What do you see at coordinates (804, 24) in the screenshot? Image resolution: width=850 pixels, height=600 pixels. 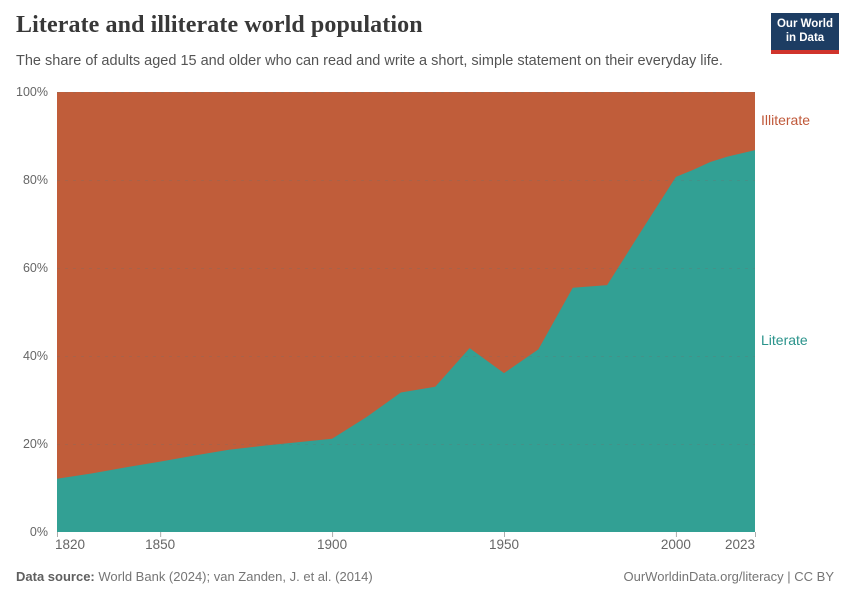 I see `owid-logo-line1: Our World` at bounding box center [804, 24].